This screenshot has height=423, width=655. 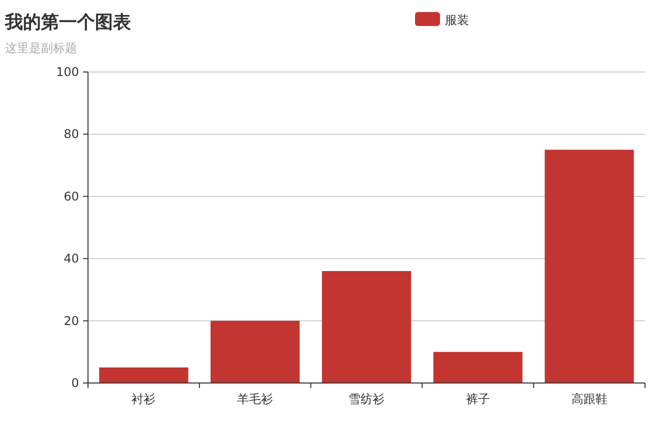 What do you see at coordinates (71, 259) in the screenshot?
I see `y-tick-label: 40` at bounding box center [71, 259].